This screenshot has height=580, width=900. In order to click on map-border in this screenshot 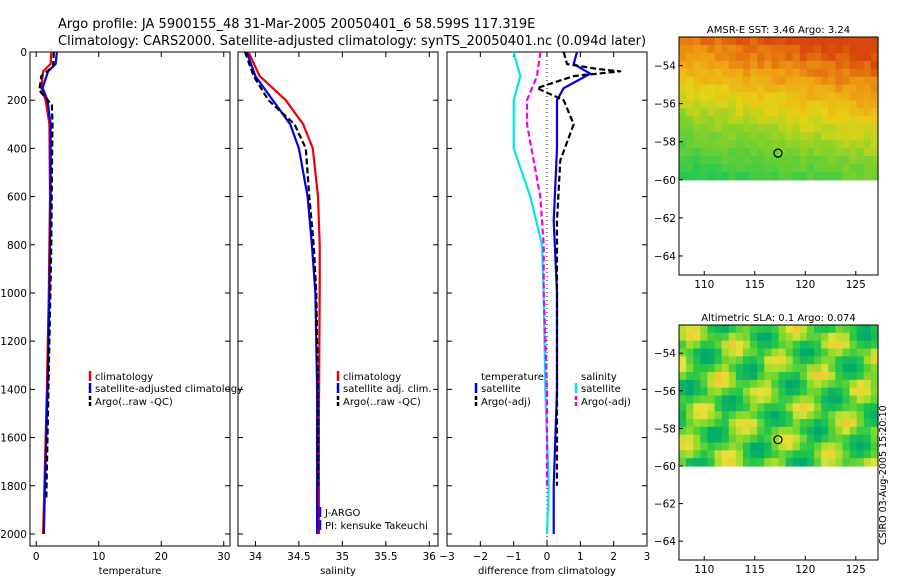, I will do `click(778, 442)`.